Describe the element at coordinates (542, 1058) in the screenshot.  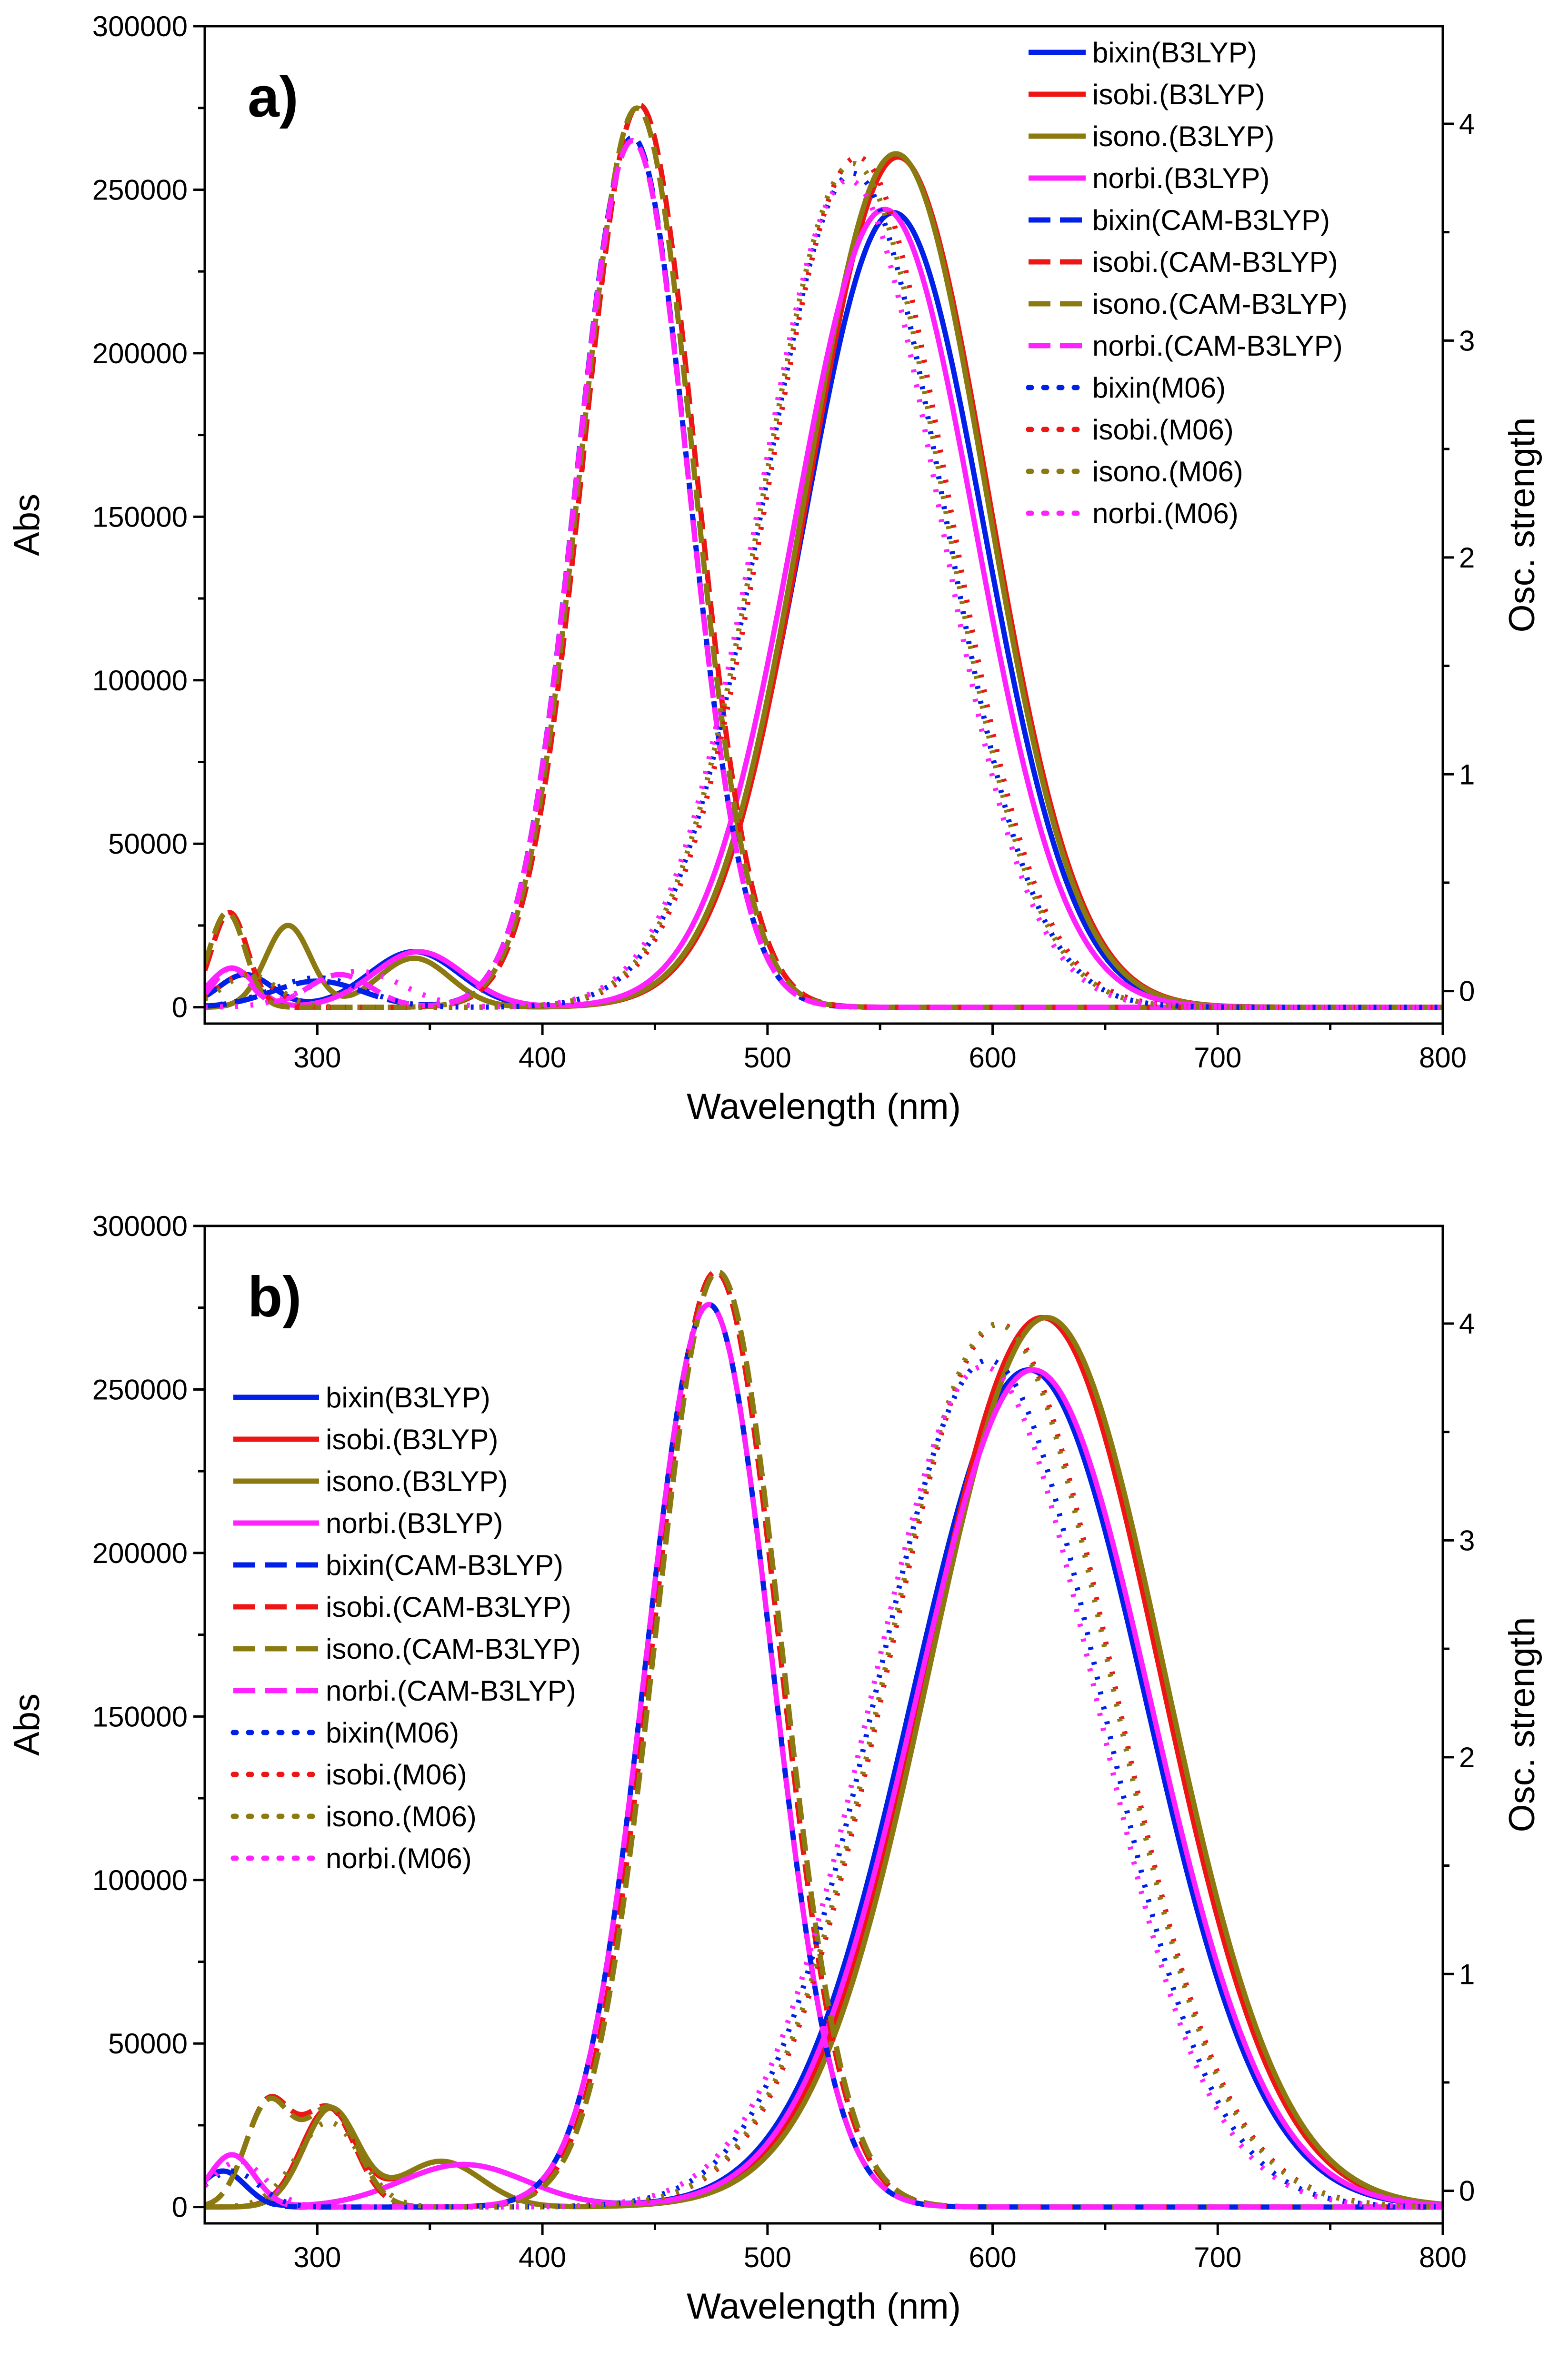
I see `x-tick-label: 400` at that location.